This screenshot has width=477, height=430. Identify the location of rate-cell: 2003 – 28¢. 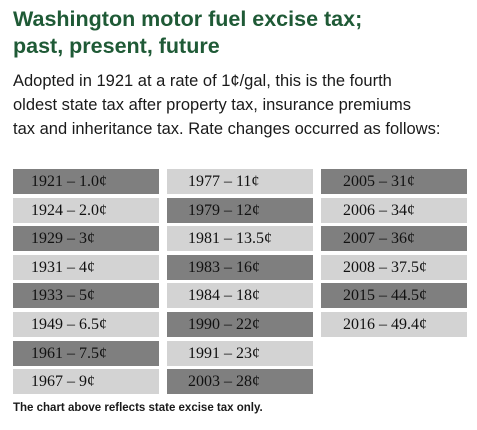
(240, 382).